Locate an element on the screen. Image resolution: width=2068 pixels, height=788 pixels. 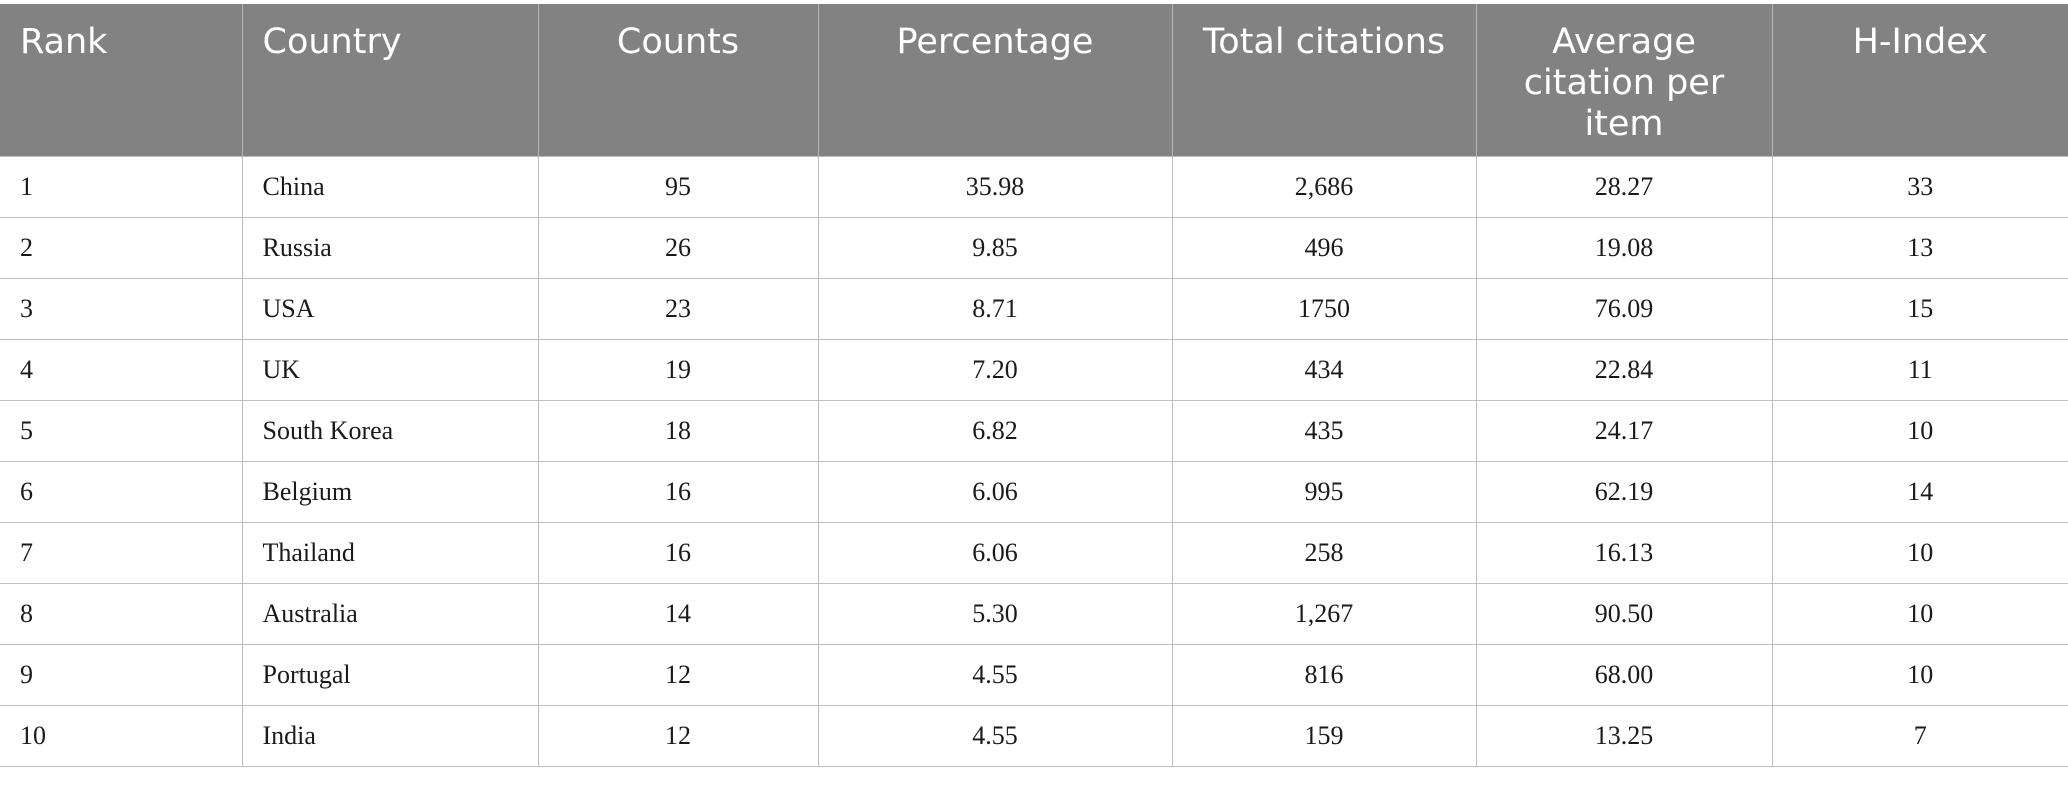
cell-country: Thailand is located at coordinates (390, 552).